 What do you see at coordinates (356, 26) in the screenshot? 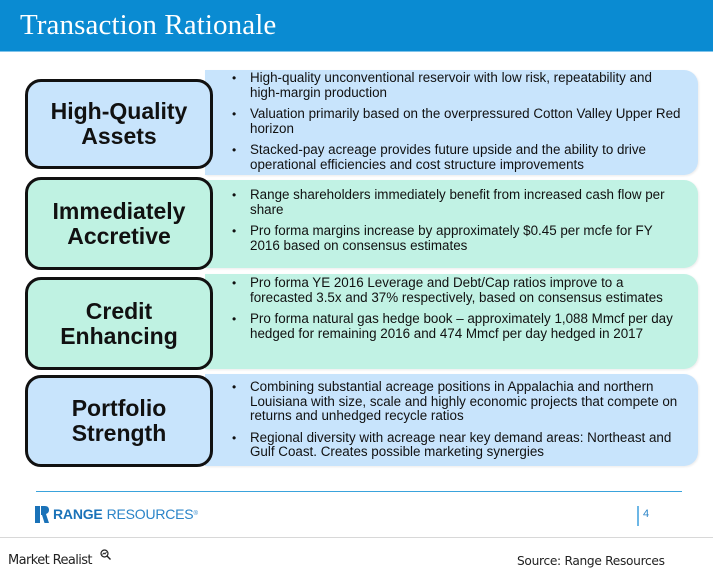
I see `slide-header: Transaction Rationale` at bounding box center [356, 26].